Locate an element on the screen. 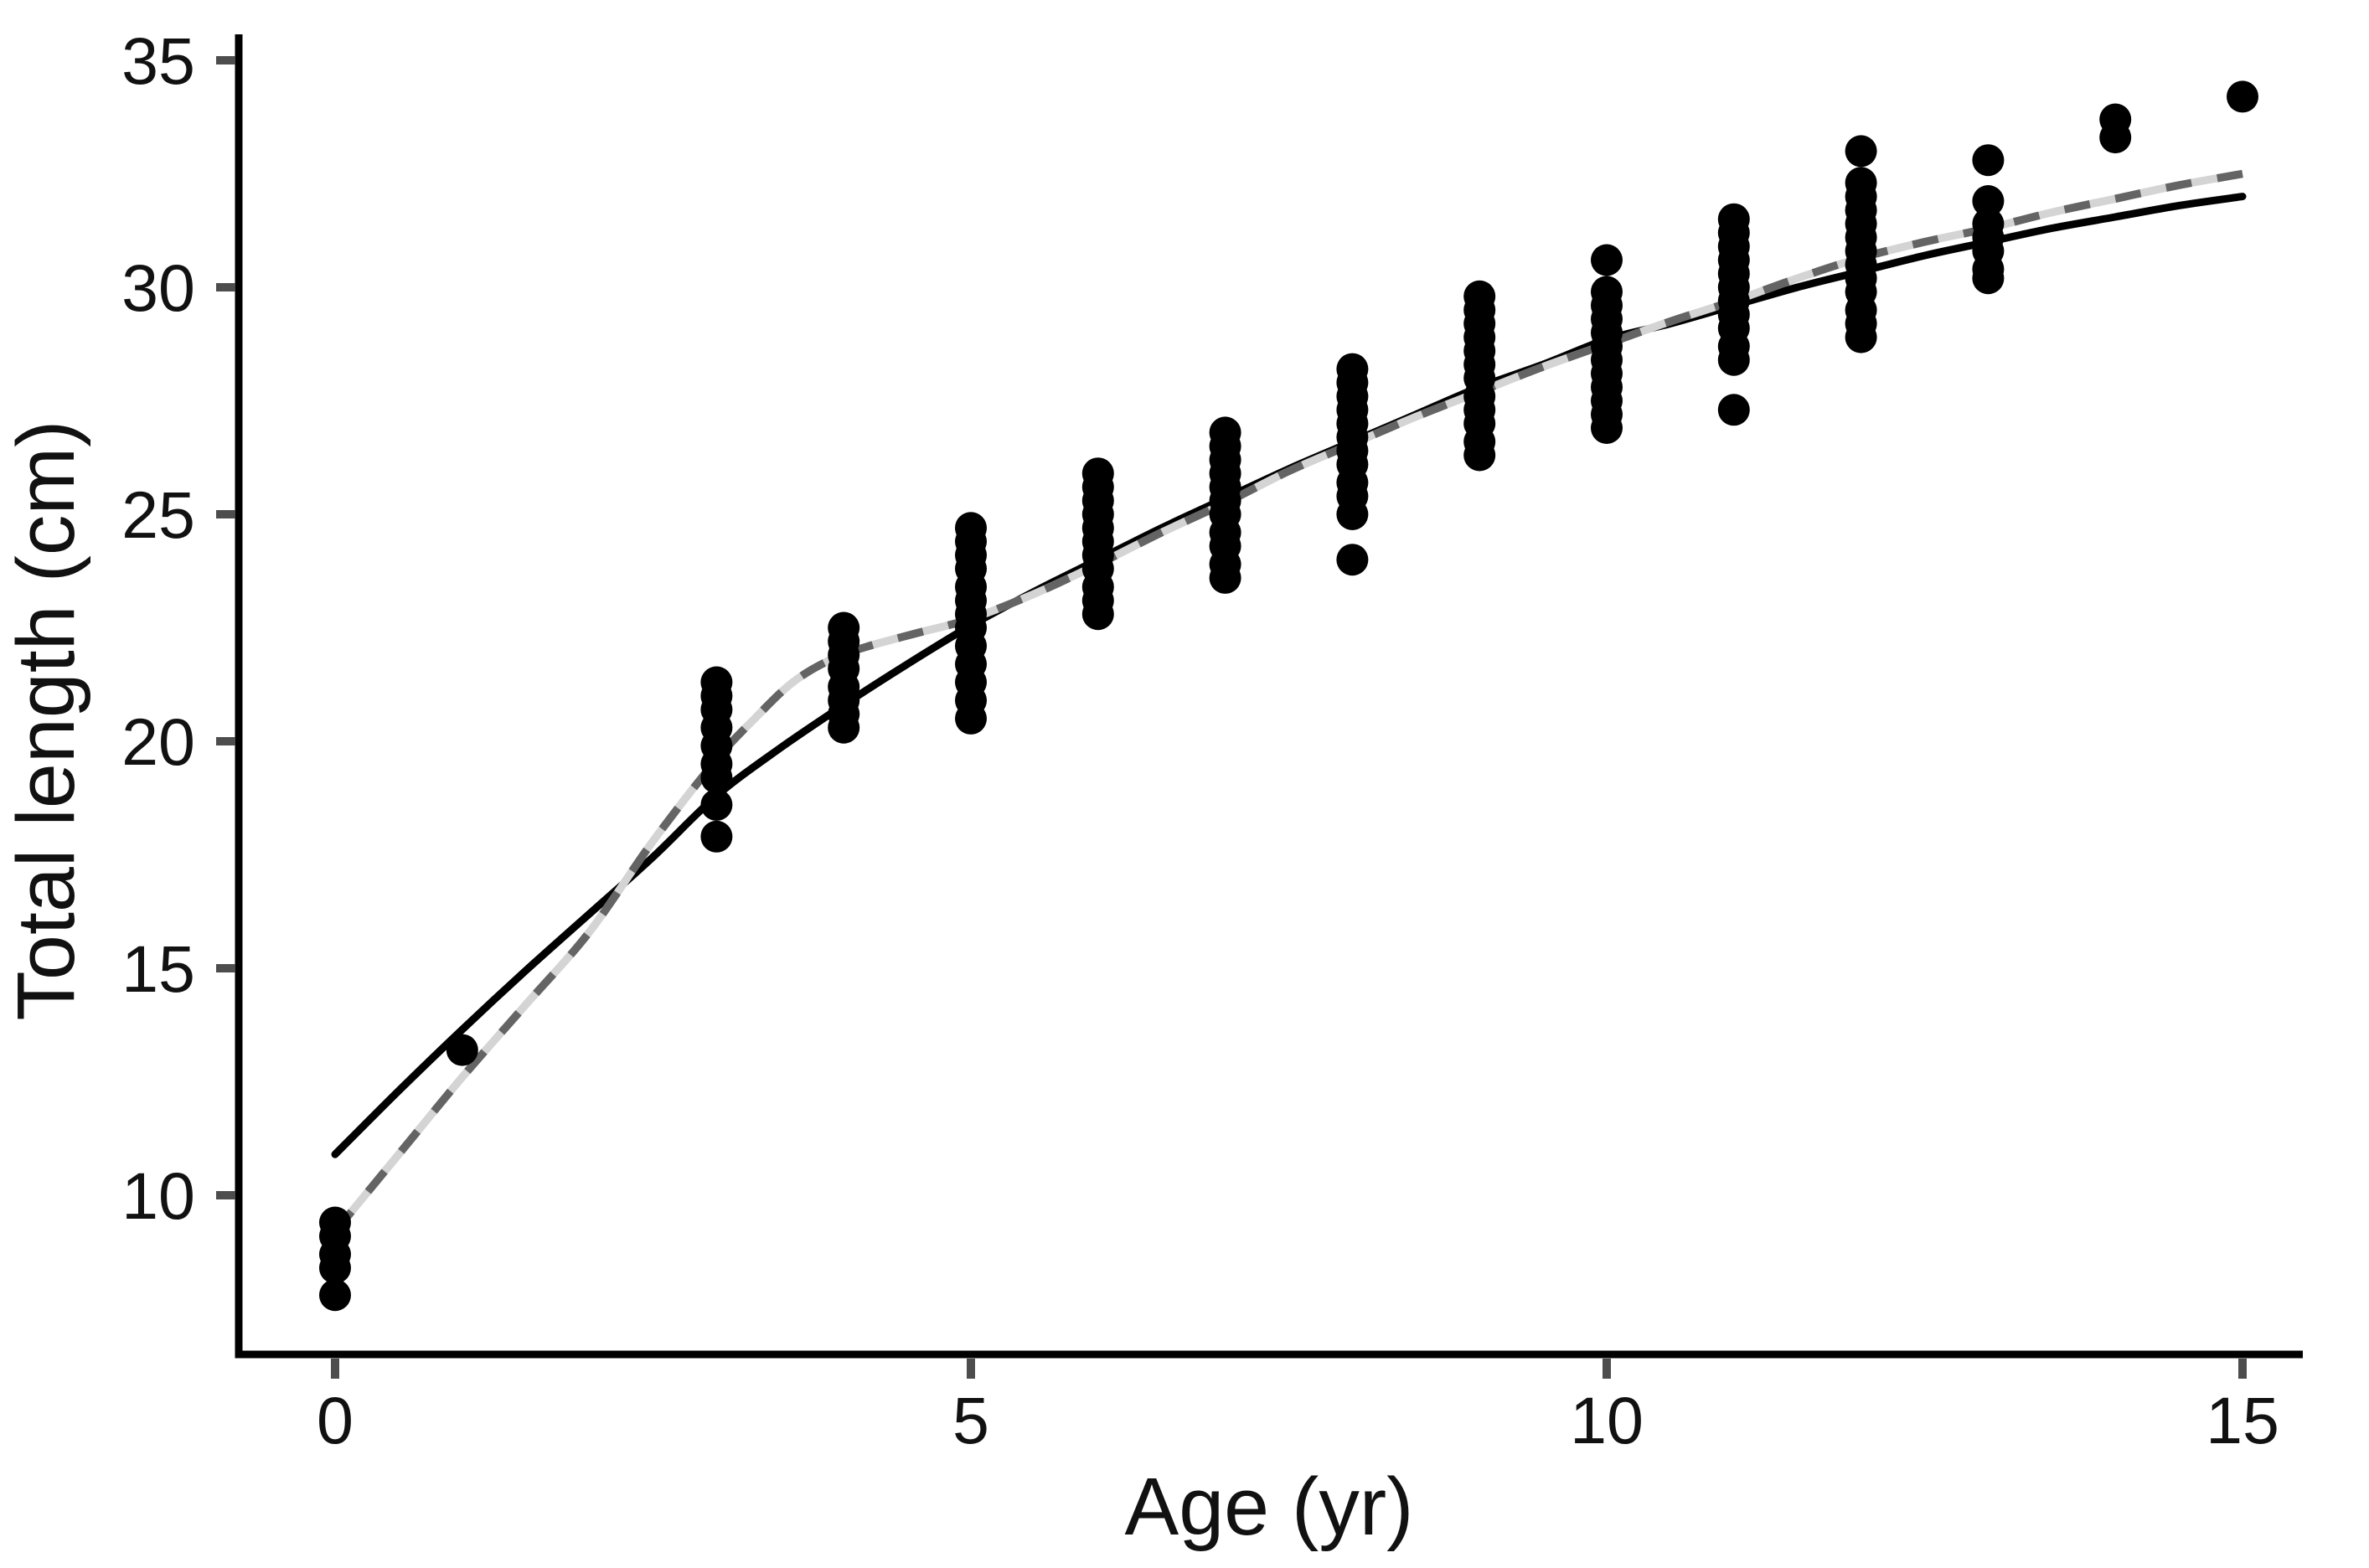 The height and width of the screenshot is (1568, 2369). y-tick-label: 15 is located at coordinates (158, 968).